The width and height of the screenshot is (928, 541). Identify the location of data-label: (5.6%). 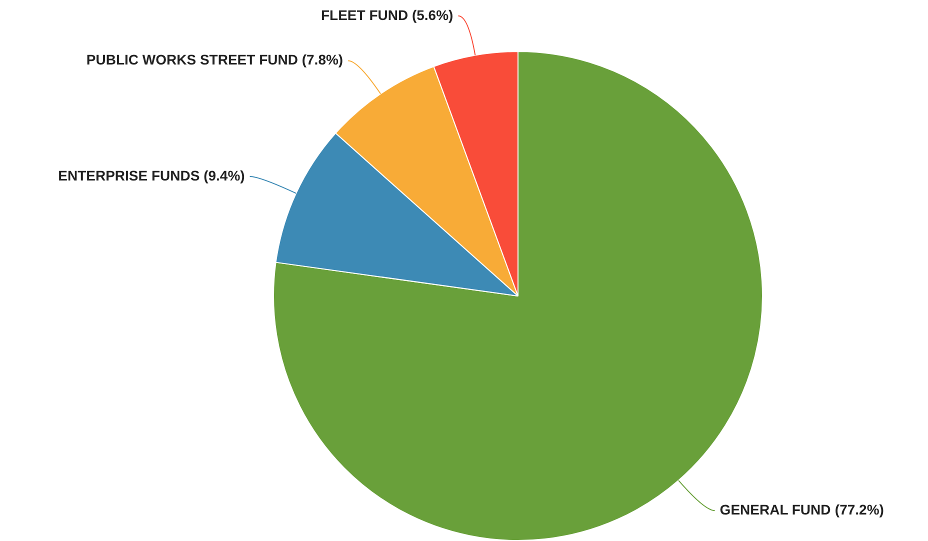
(433, 14).